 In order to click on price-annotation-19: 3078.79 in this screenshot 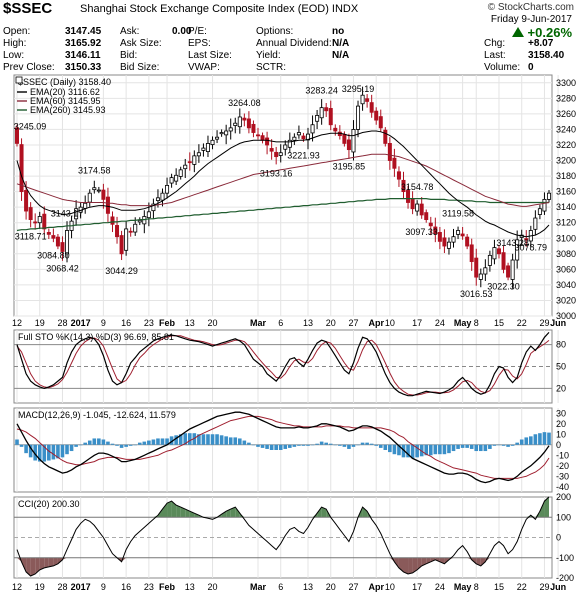, I will do `click(531, 247)`.